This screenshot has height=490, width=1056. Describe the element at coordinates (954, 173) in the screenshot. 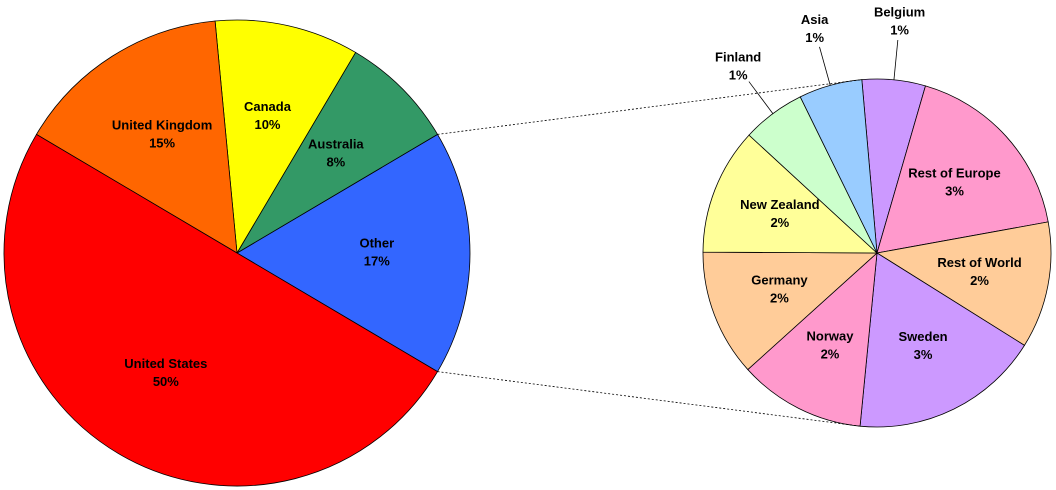

I see `slice-label: Rest of Europe` at that location.